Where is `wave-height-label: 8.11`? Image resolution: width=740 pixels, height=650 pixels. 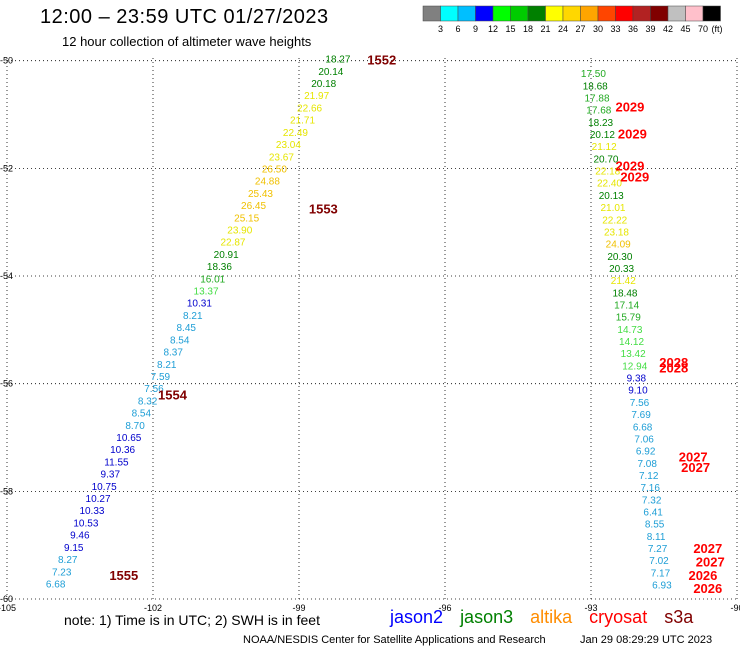 wave-height-label: 8.11 is located at coordinates (656, 537).